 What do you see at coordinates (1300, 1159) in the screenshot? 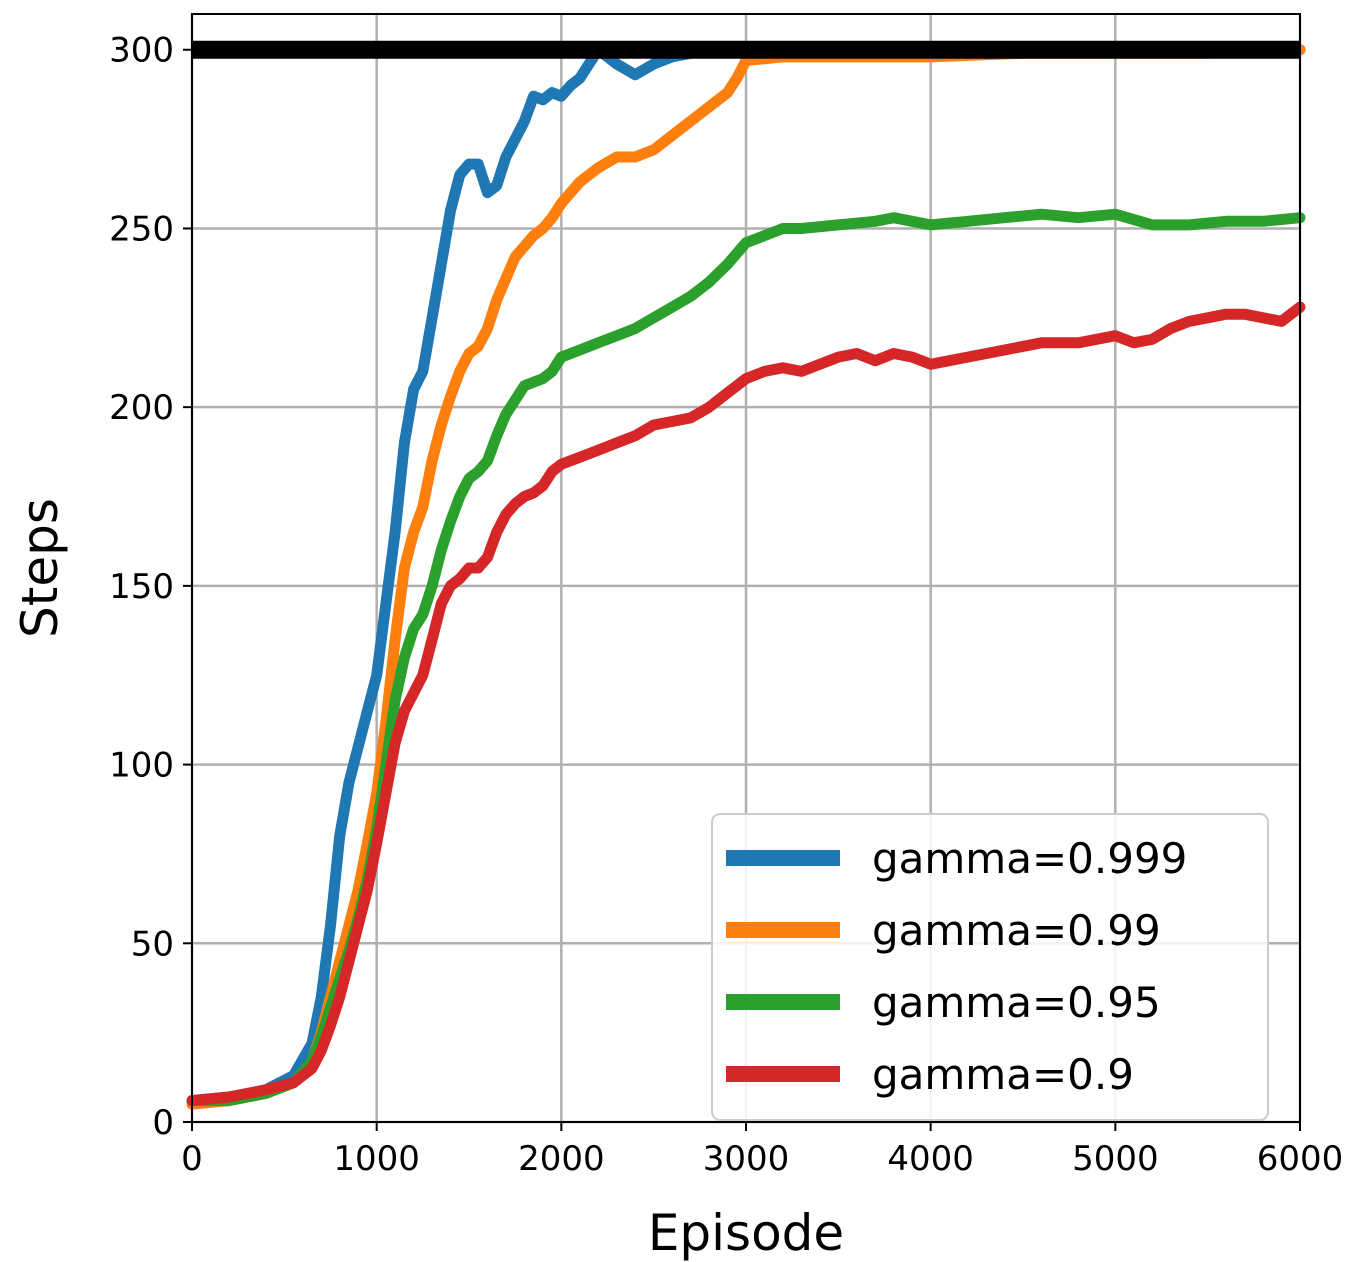
I see `x-tick-label: 6000` at bounding box center [1300, 1159].